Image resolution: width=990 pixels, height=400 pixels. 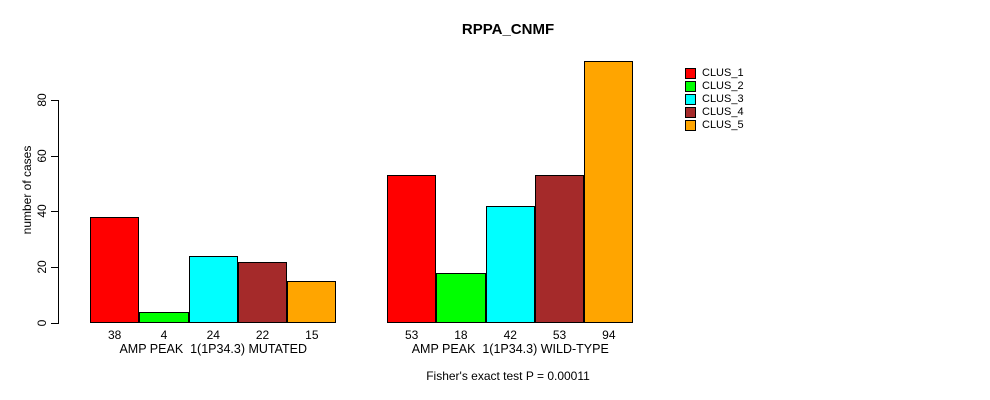 What do you see at coordinates (510, 349) in the screenshot?
I see `x-axis-group-label: AMP PEAK 1(1P34.3) WILD-TYPE` at bounding box center [510, 349].